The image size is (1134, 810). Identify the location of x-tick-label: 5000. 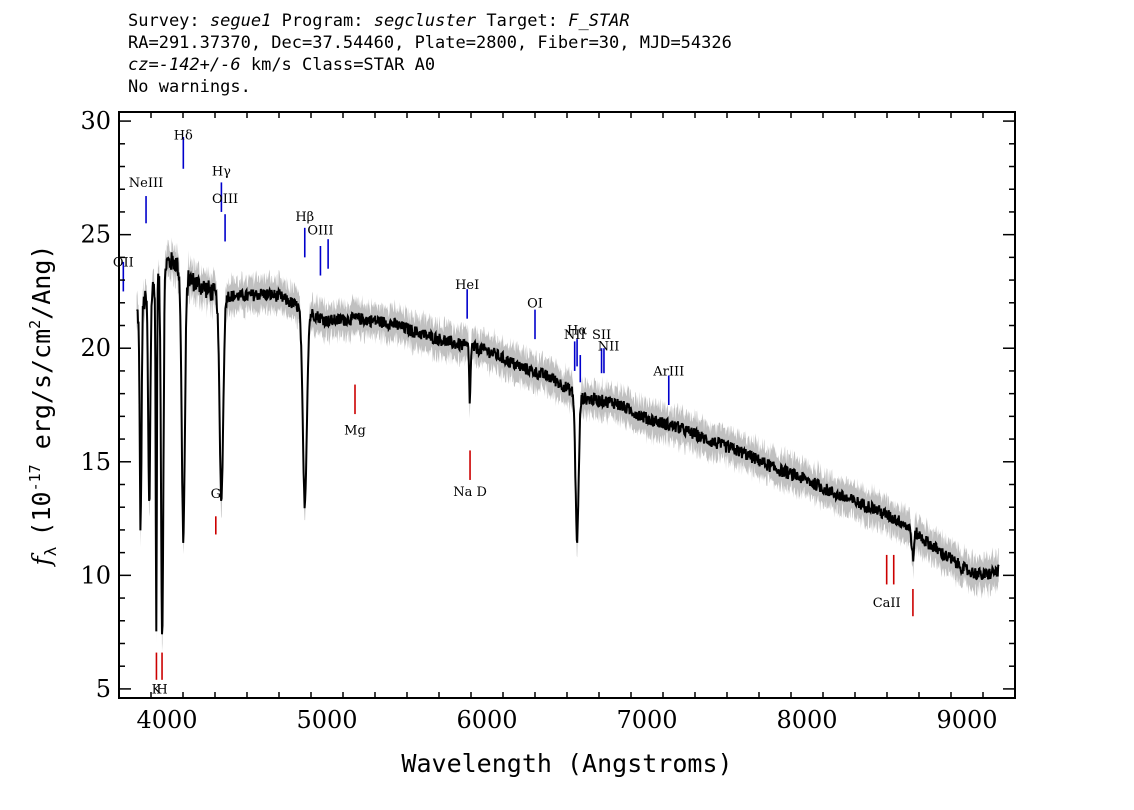
(326, 720).